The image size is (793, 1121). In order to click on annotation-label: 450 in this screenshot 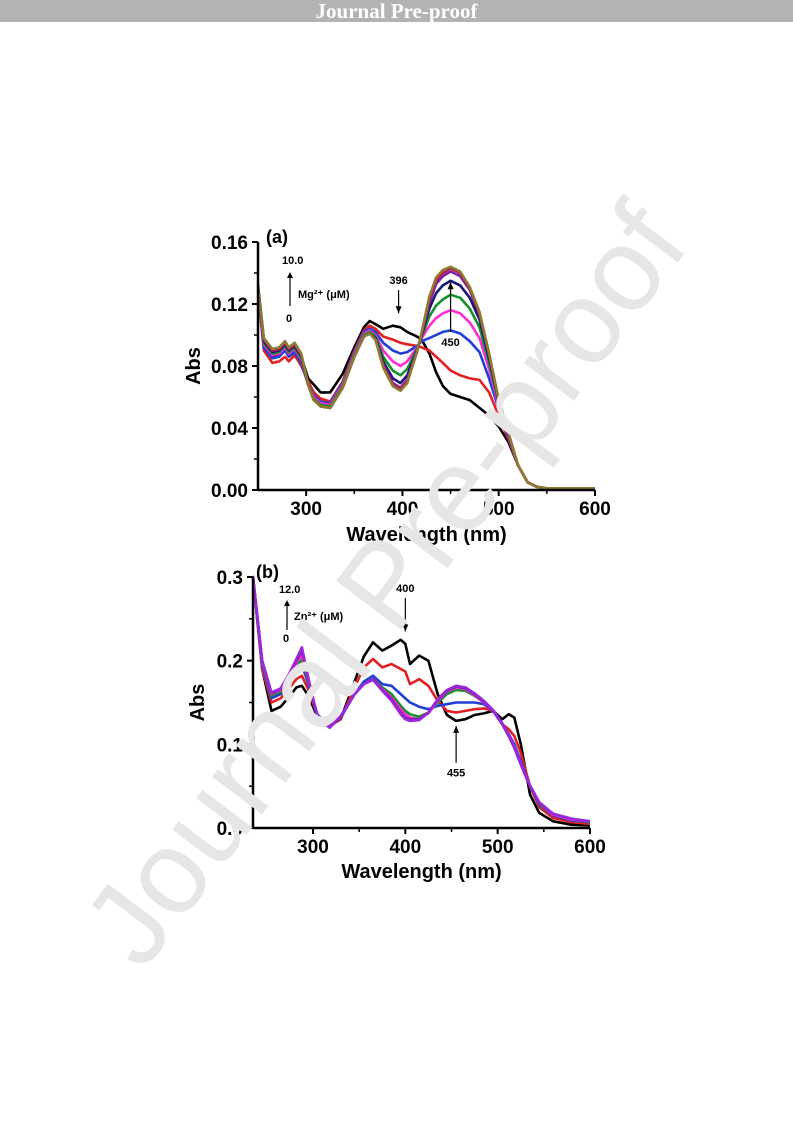, I will do `click(450, 343)`.